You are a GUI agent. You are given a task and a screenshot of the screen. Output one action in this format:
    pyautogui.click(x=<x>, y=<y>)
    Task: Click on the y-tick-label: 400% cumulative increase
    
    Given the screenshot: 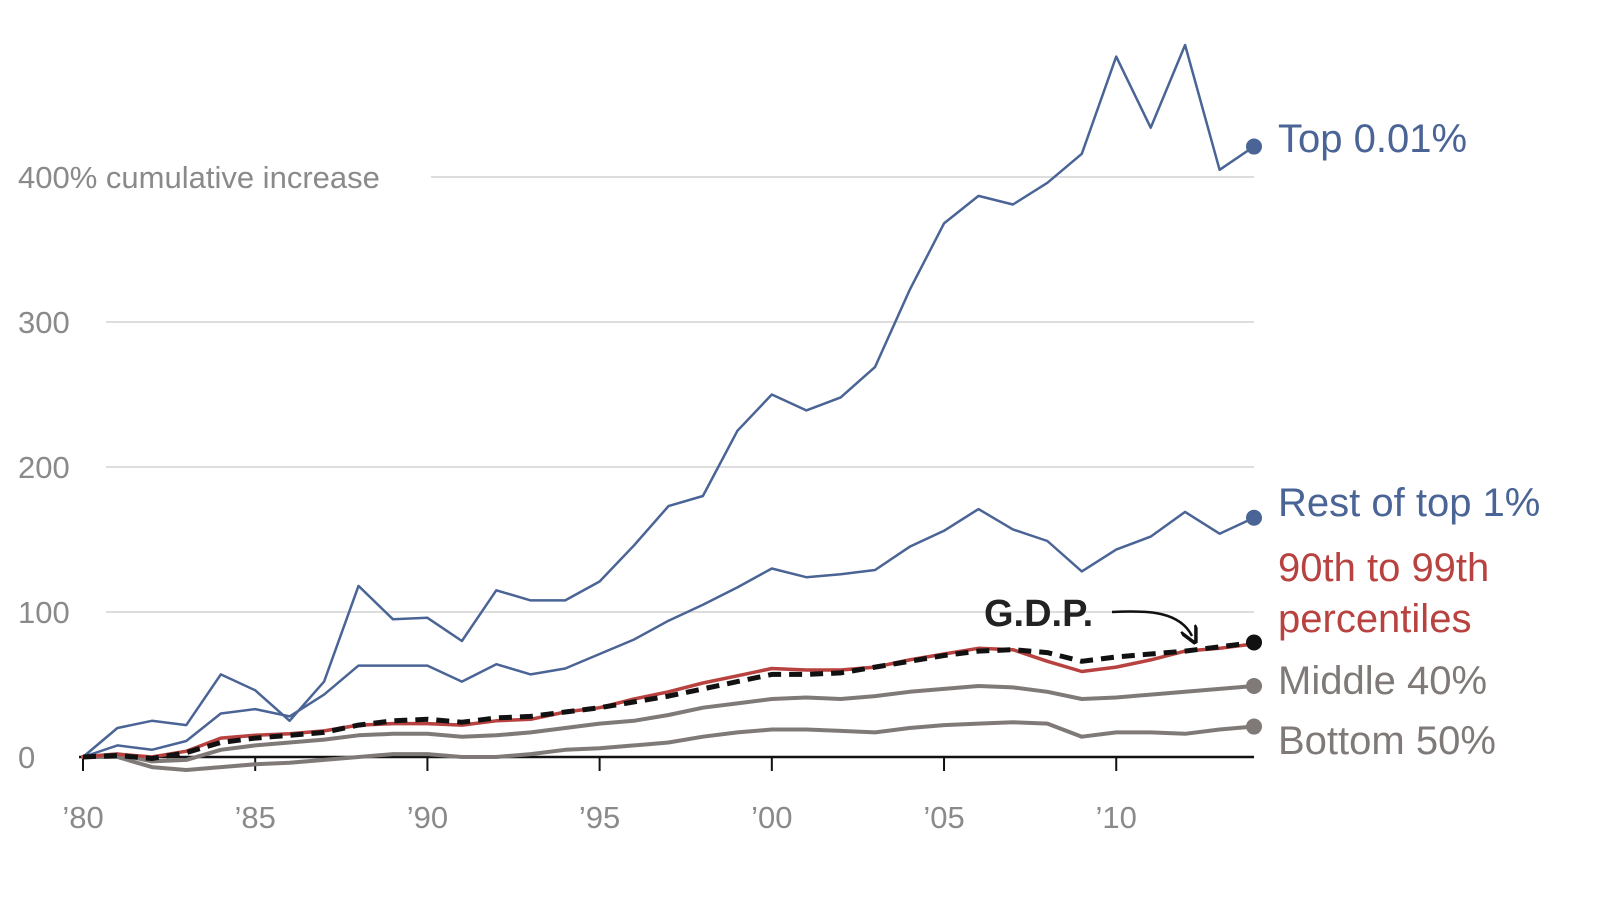 What is the action you would take?
    pyautogui.click(x=199, y=177)
    